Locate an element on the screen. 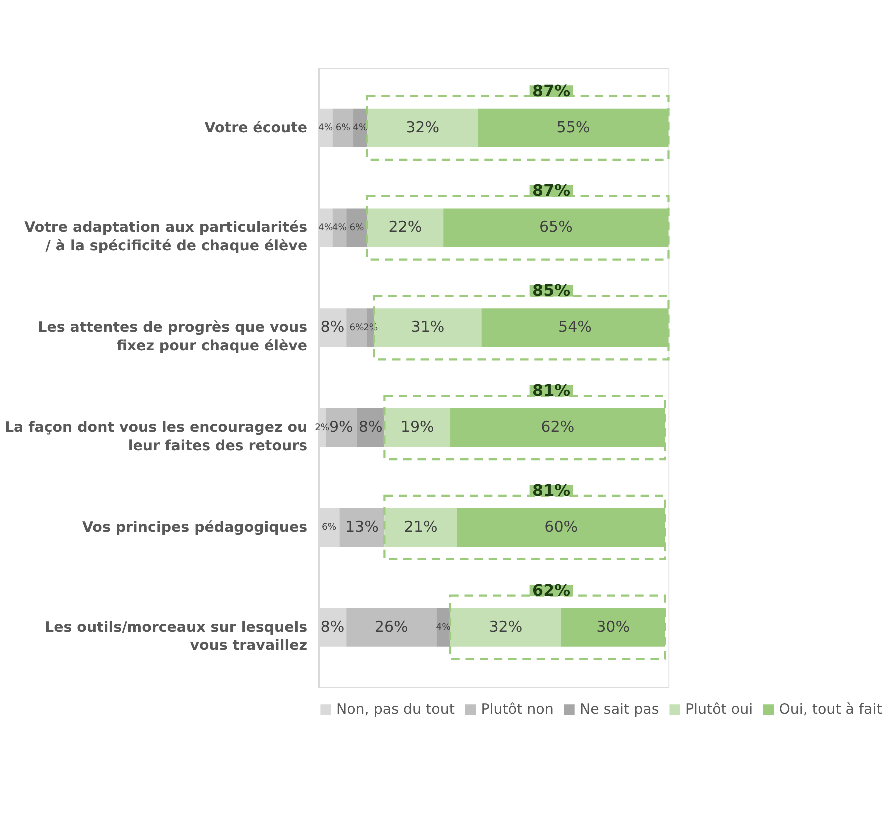  data-label: 31% is located at coordinates (428, 327).